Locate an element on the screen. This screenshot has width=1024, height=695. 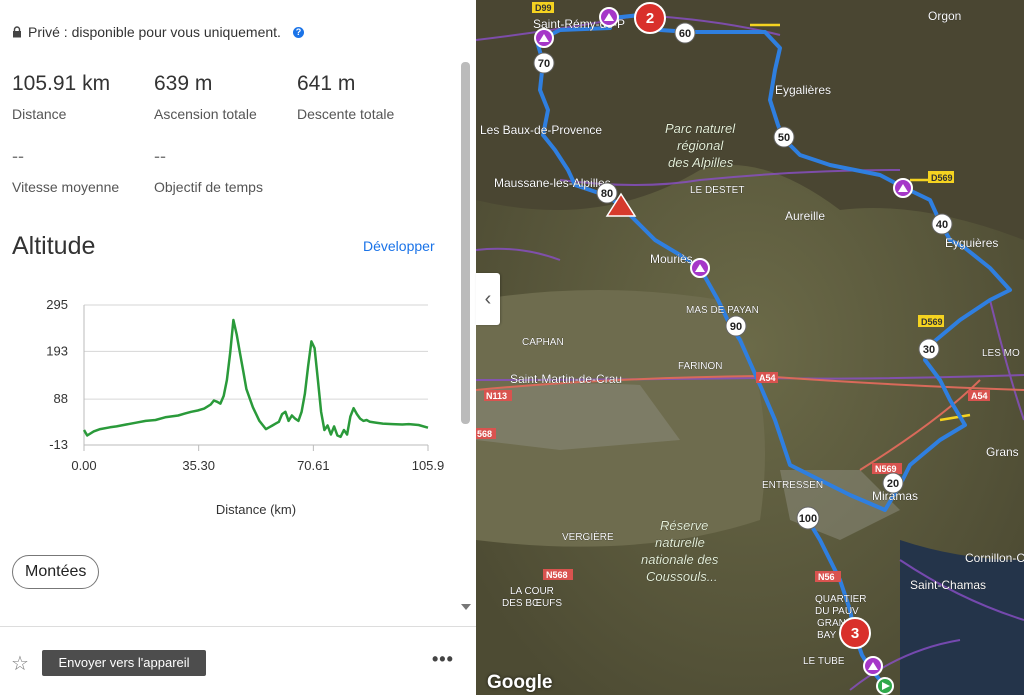
distance-label: Distance is located at coordinates (39, 114).